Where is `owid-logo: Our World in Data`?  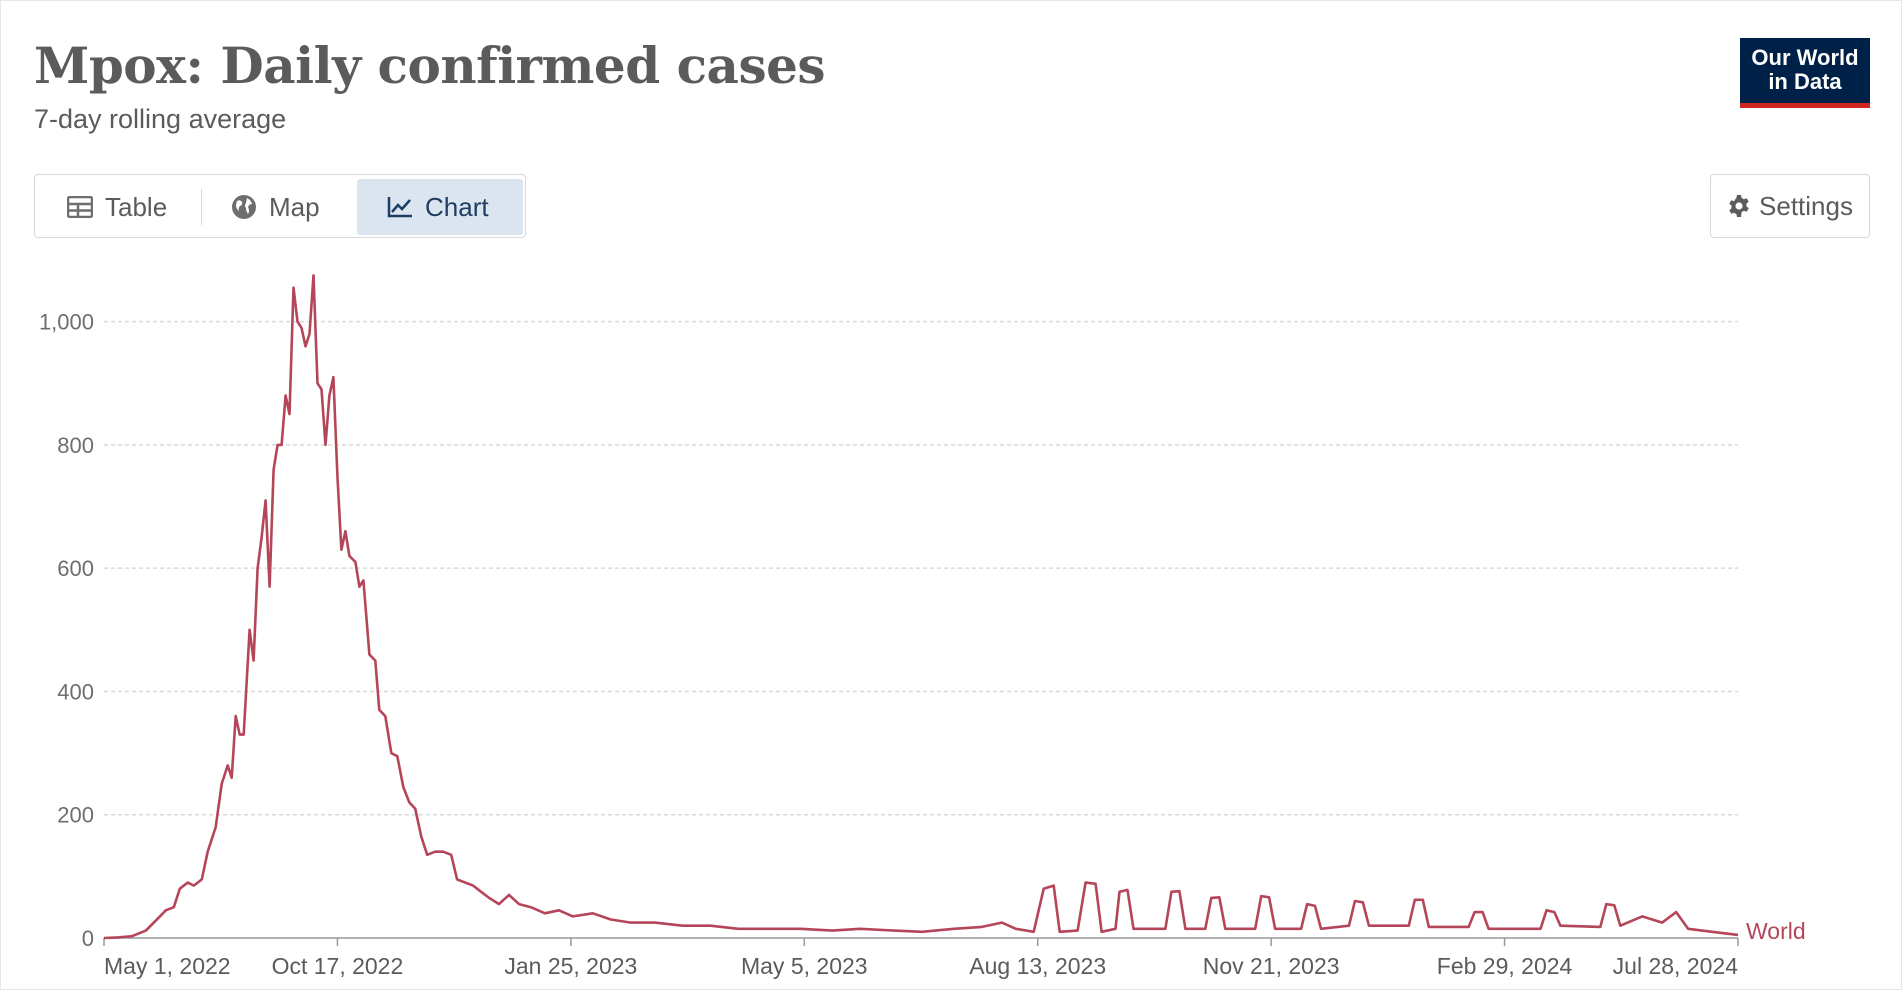
owid-logo: Our World in Data is located at coordinates (1805, 73).